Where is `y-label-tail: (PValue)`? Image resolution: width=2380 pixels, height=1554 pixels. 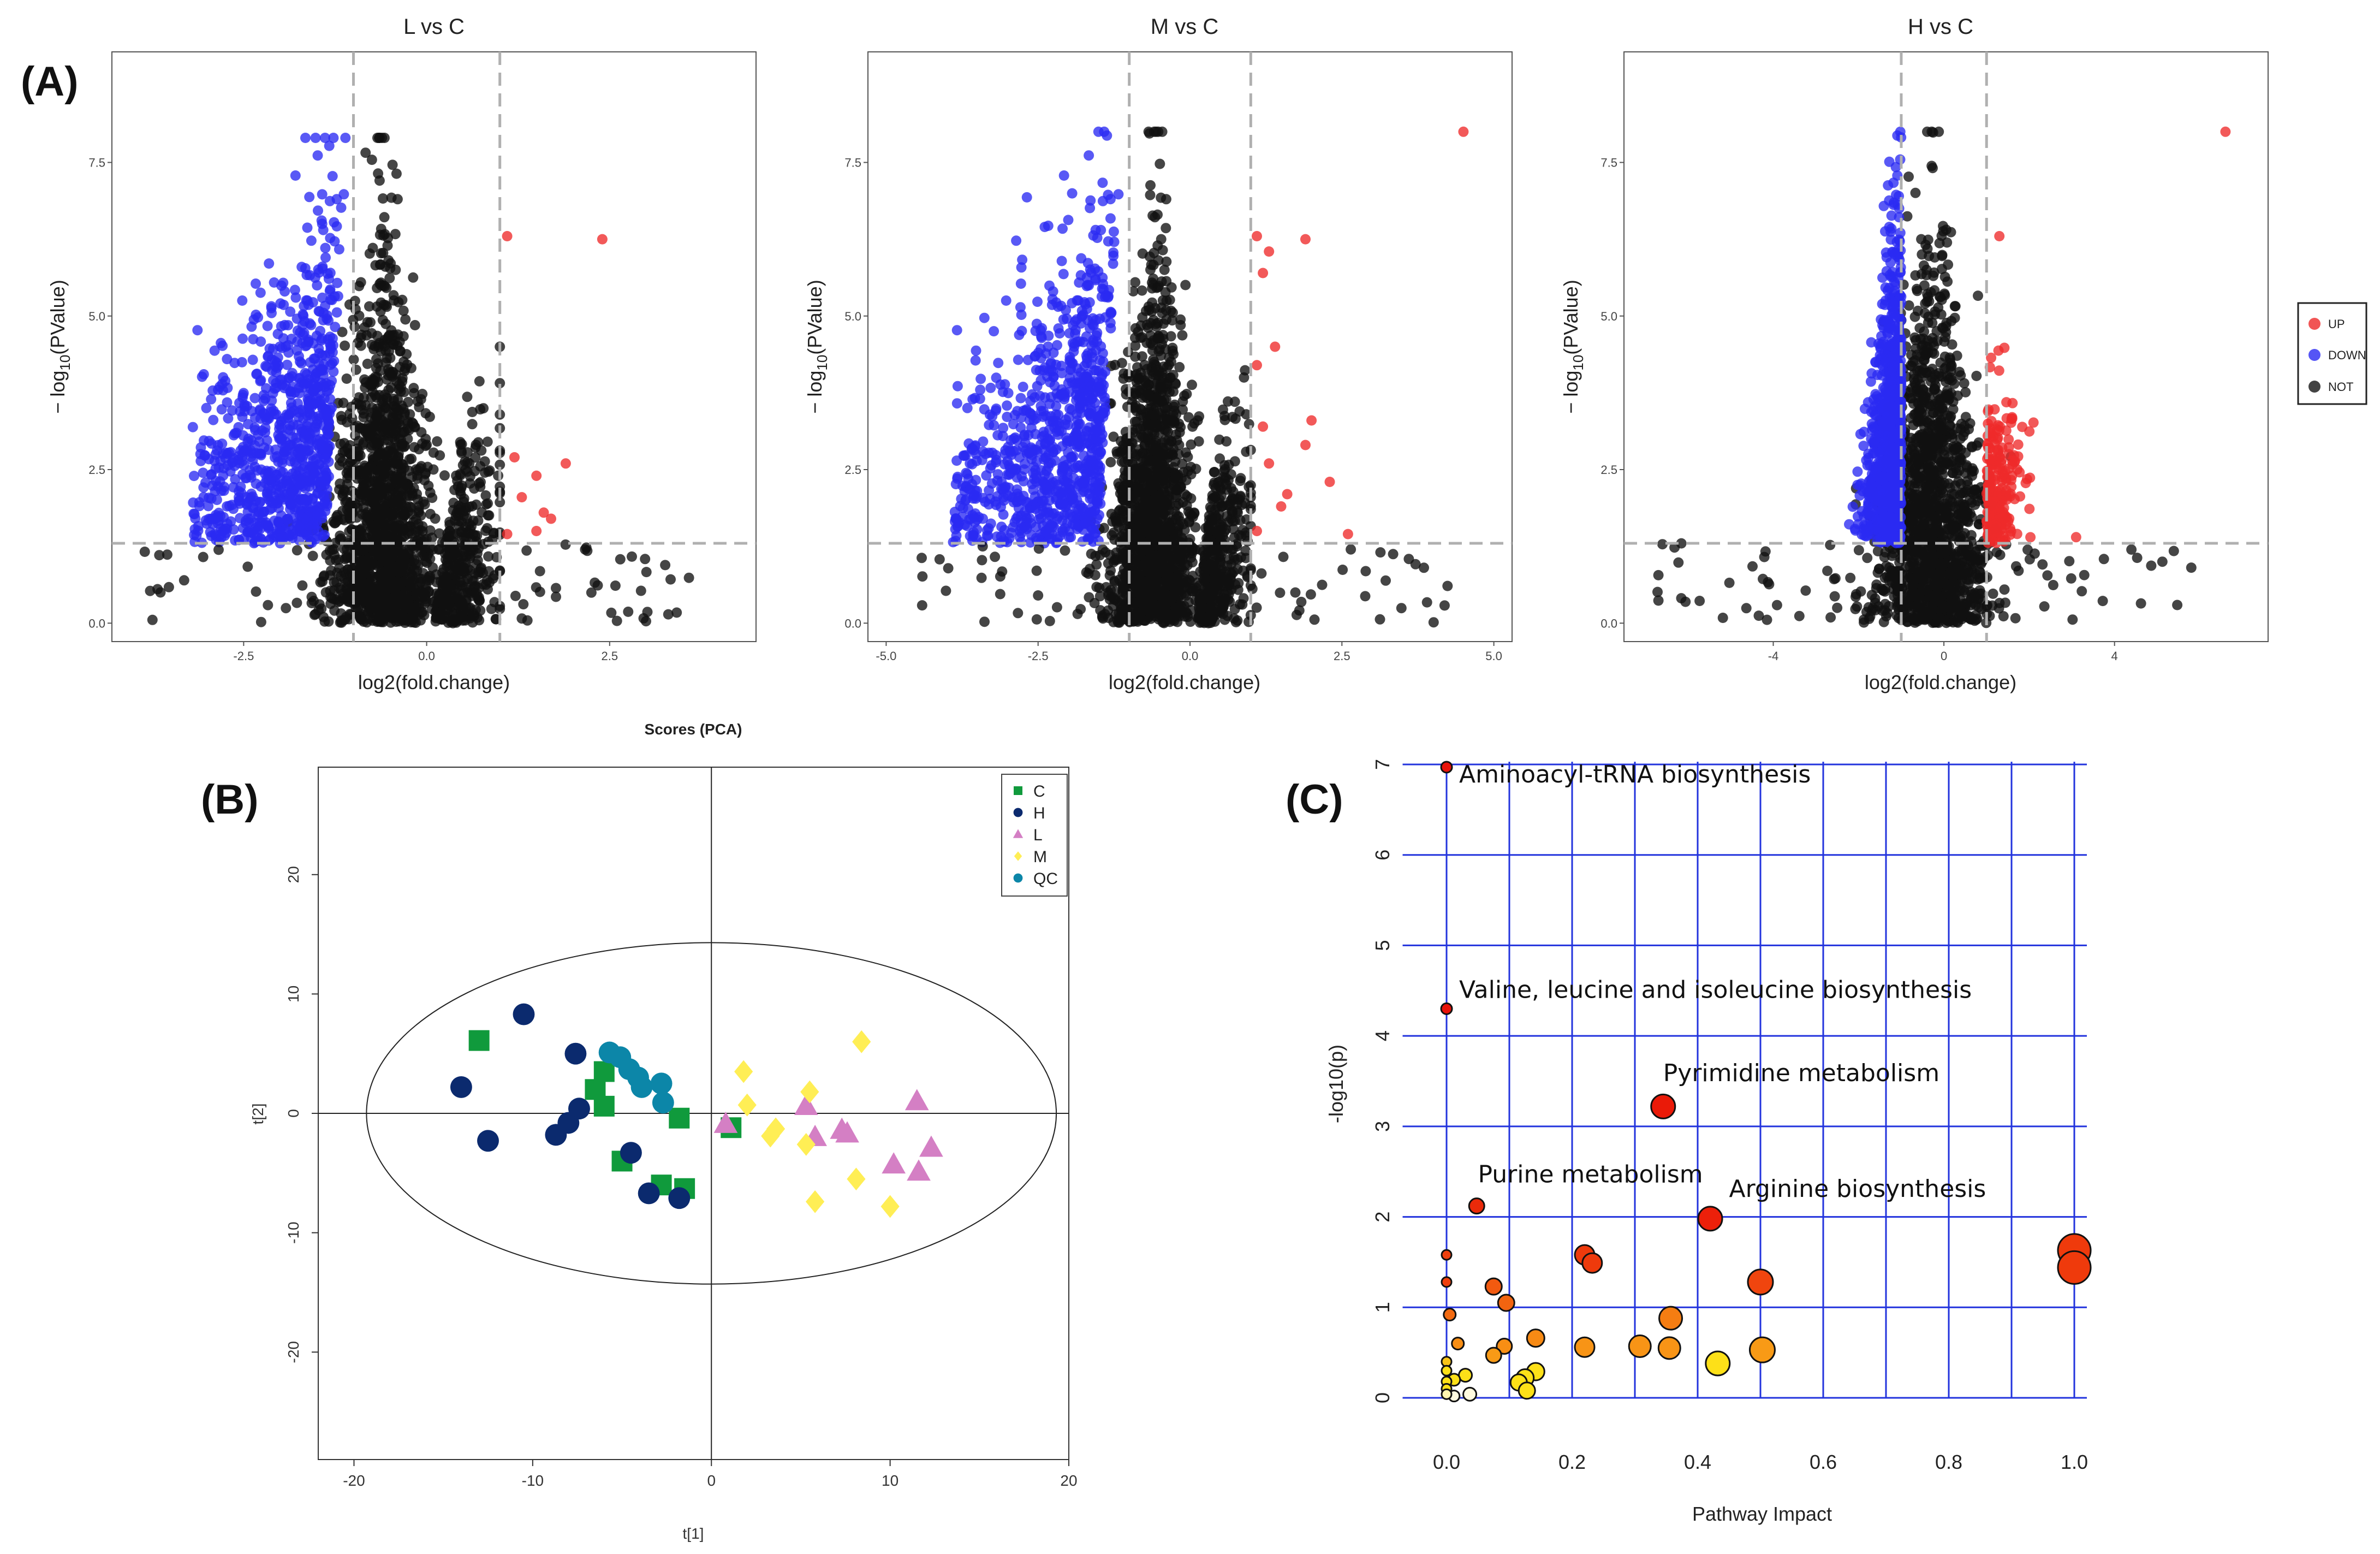
y-label-tail: (PValue) is located at coordinates (57, 317).